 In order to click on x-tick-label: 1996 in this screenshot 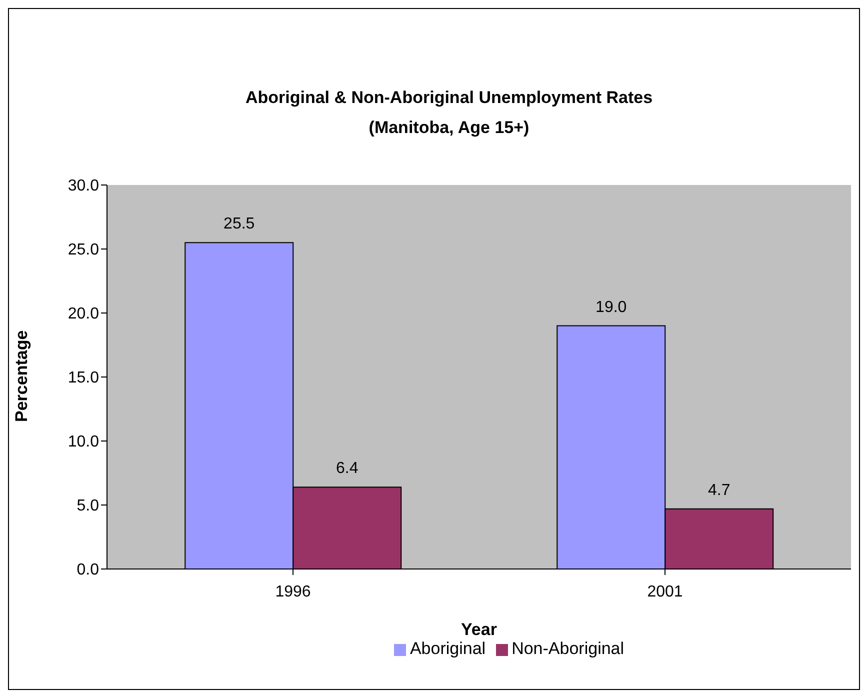, I will do `click(293, 591)`.